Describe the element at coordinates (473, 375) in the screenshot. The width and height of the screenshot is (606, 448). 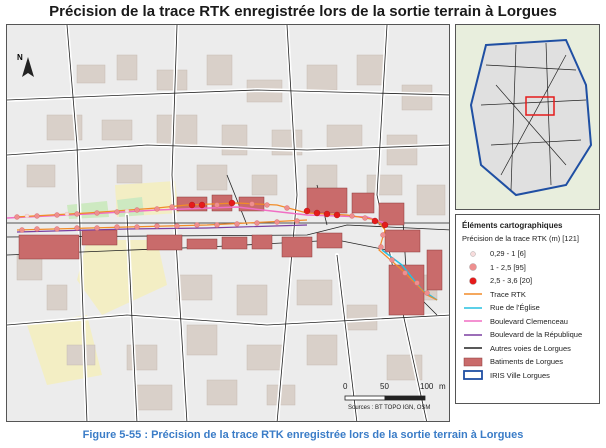
I see `legend-symbol-outline` at that location.